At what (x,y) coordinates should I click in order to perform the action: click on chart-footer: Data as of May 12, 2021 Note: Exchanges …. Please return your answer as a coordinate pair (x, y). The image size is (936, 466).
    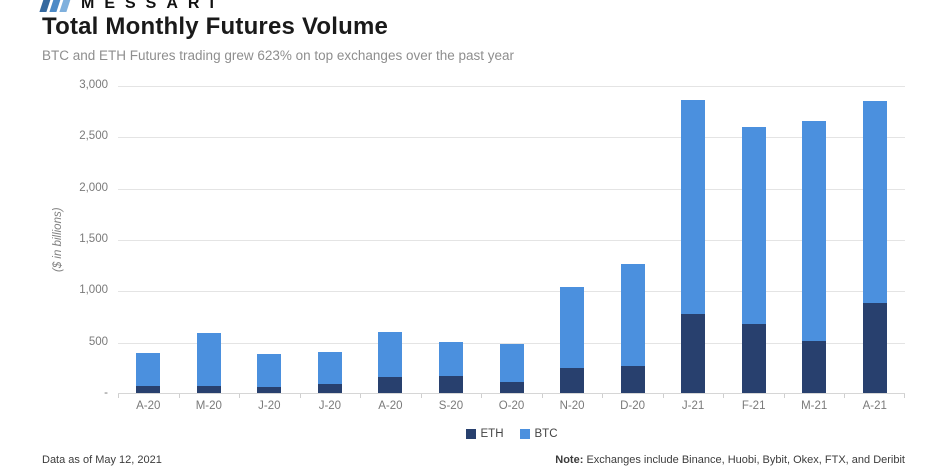
    Looking at the image, I should click on (473, 460).